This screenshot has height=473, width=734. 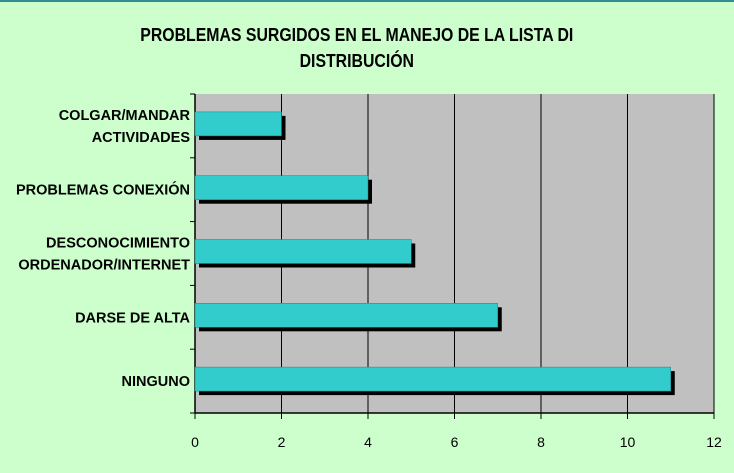 What do you see at coordinates (118, 244) in the screenshot?
I see `category-label: DESCONOCIMIENTO` at bounding box center [118, 244].